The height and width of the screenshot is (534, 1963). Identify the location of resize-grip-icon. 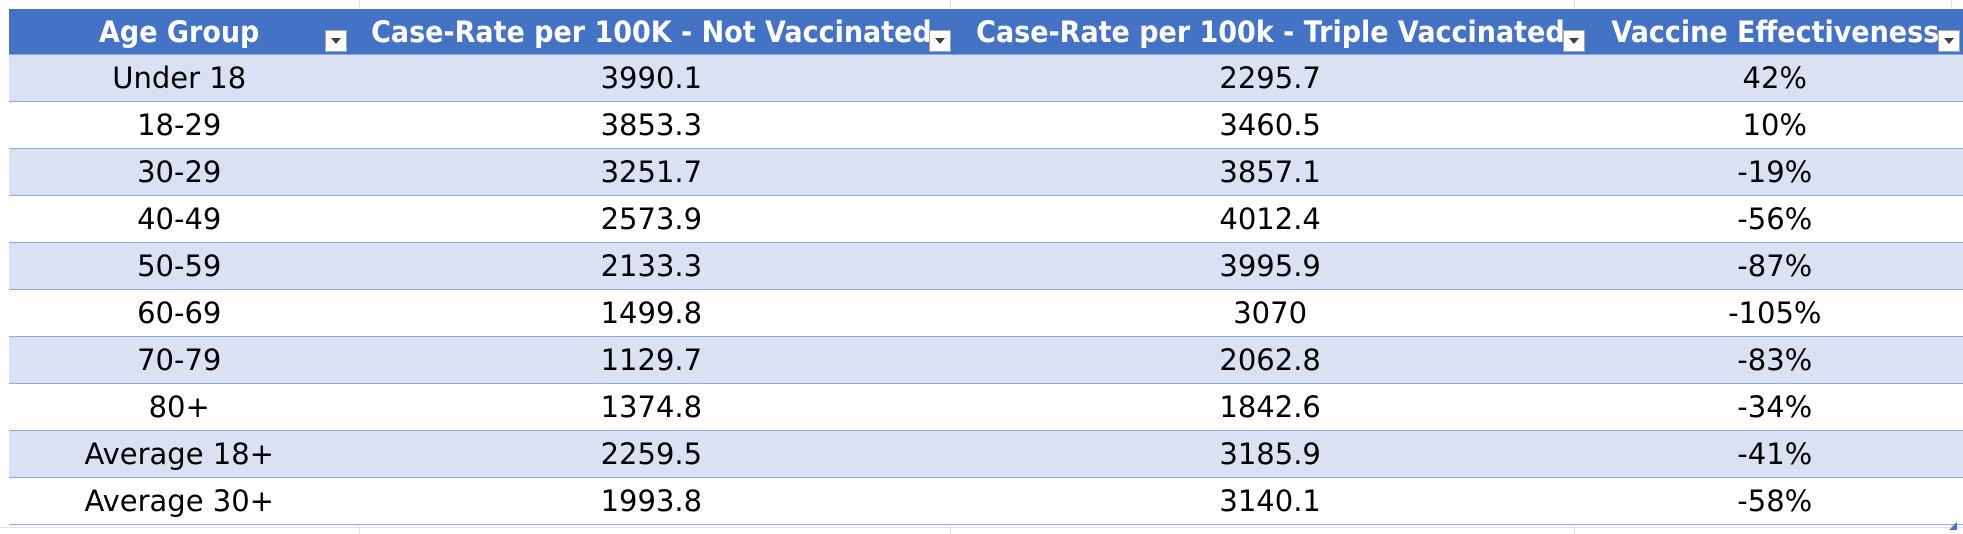
(1953, 526).